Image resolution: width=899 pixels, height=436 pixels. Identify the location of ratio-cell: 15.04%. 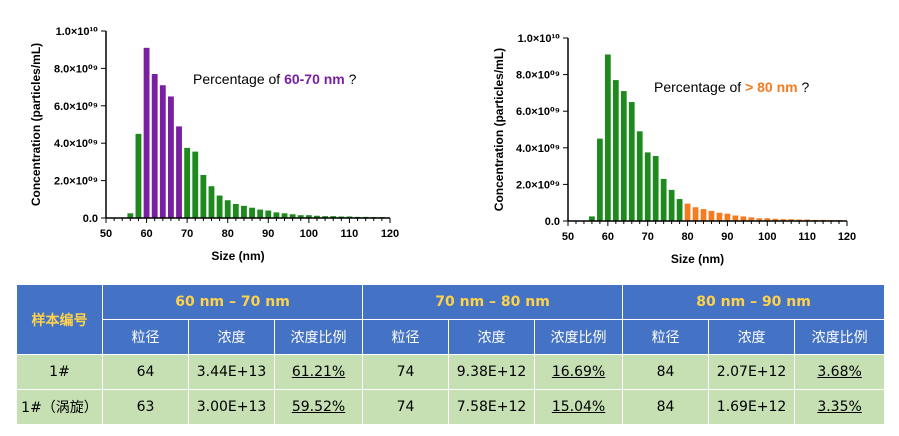
(579, 407).